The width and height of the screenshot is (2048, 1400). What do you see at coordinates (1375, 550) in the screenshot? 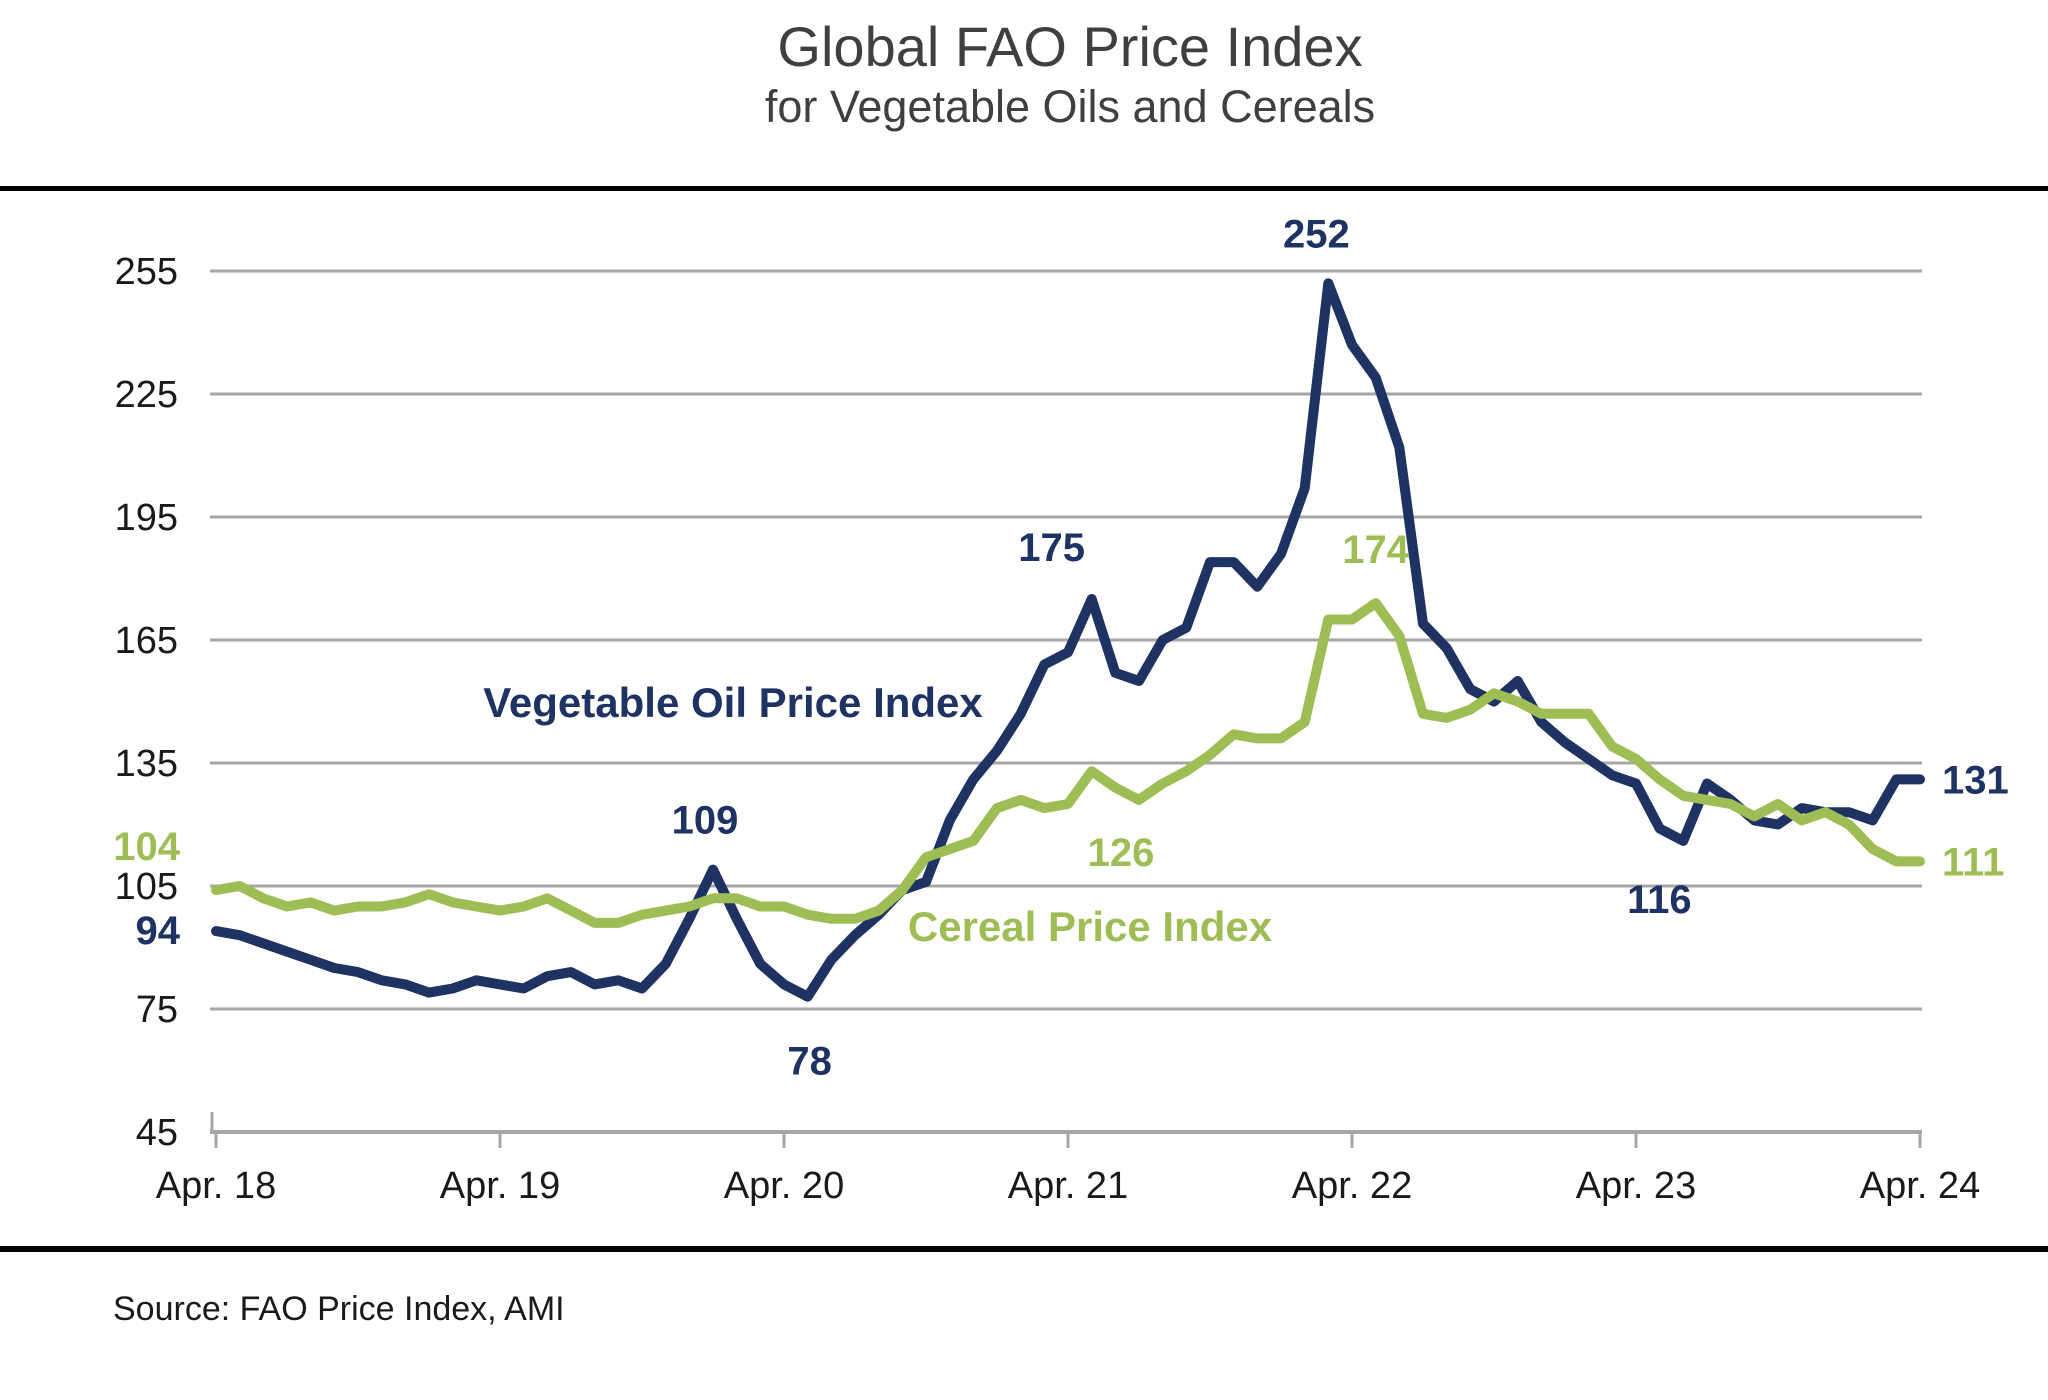
I see `annotation-value-174: 174` at bounding box center [1375, 550].